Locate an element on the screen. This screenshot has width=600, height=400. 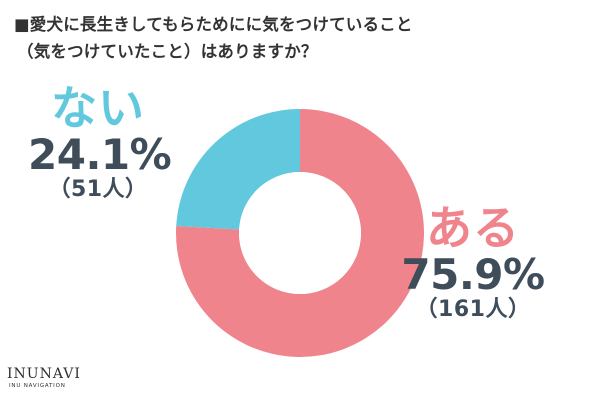
count-label-yes: （161人） is located at coordinates (473, 309).